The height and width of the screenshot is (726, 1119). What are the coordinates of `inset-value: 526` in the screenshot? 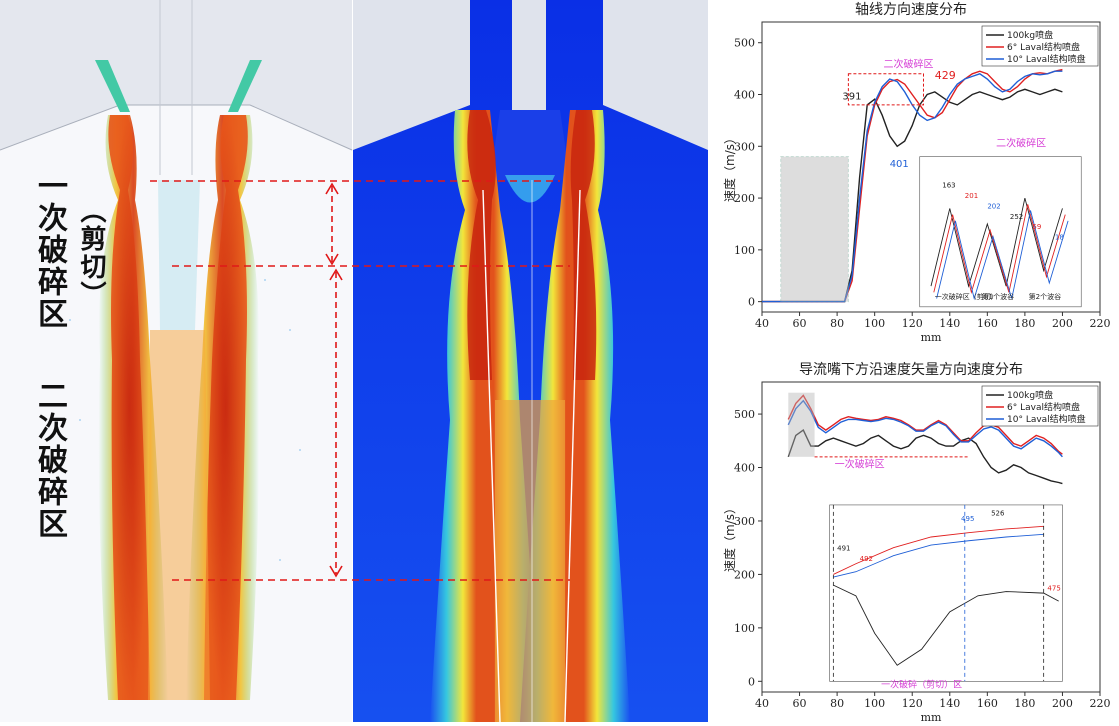 It's located at (998, 514).